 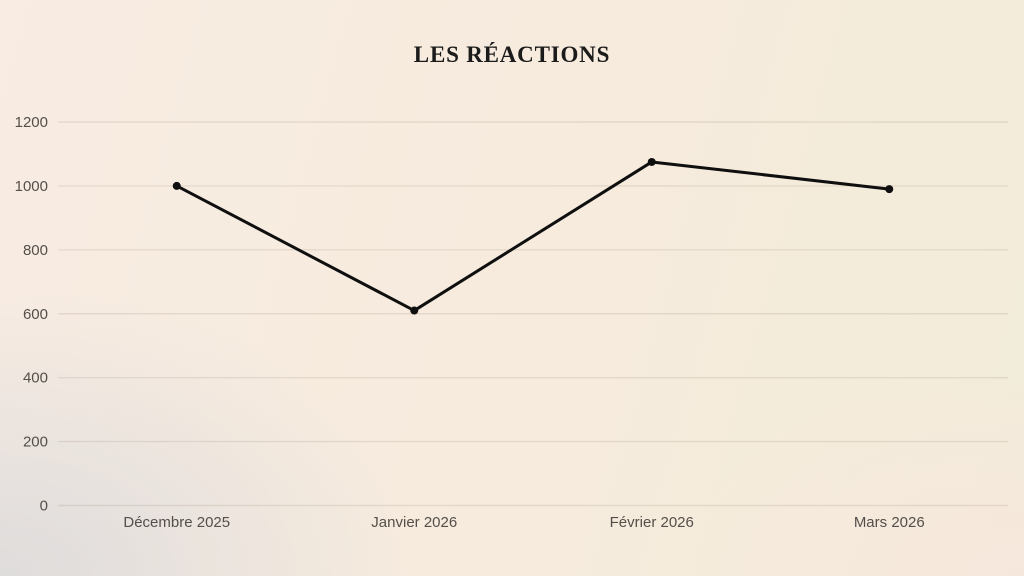 I want to click on x-tick-label: Février 2026, so click(x=652, y=522).